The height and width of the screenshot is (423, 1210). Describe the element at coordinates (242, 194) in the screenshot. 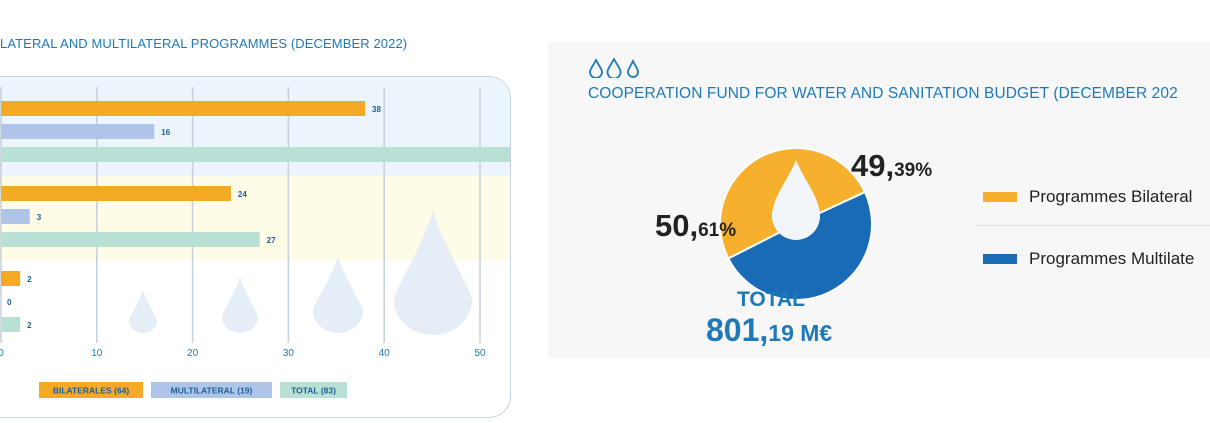

I see `bar-value-label: 24` at that location.